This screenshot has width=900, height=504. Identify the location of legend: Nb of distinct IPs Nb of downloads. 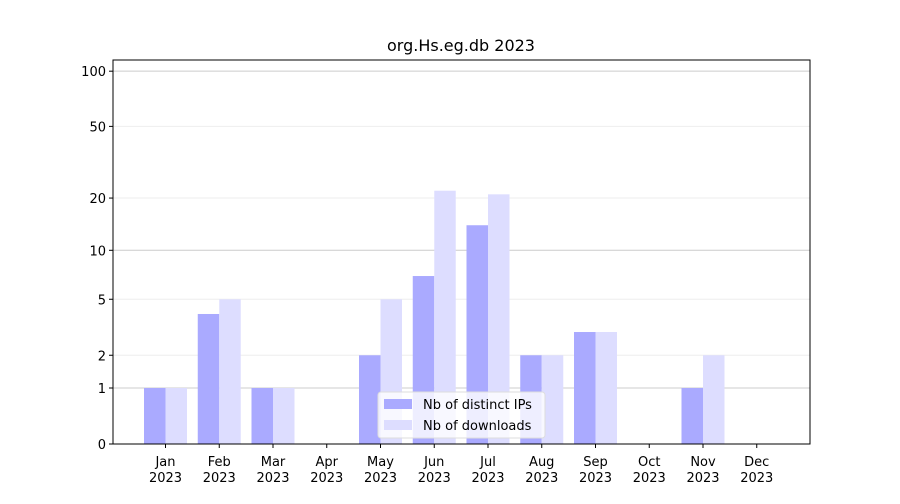
(461, 415).